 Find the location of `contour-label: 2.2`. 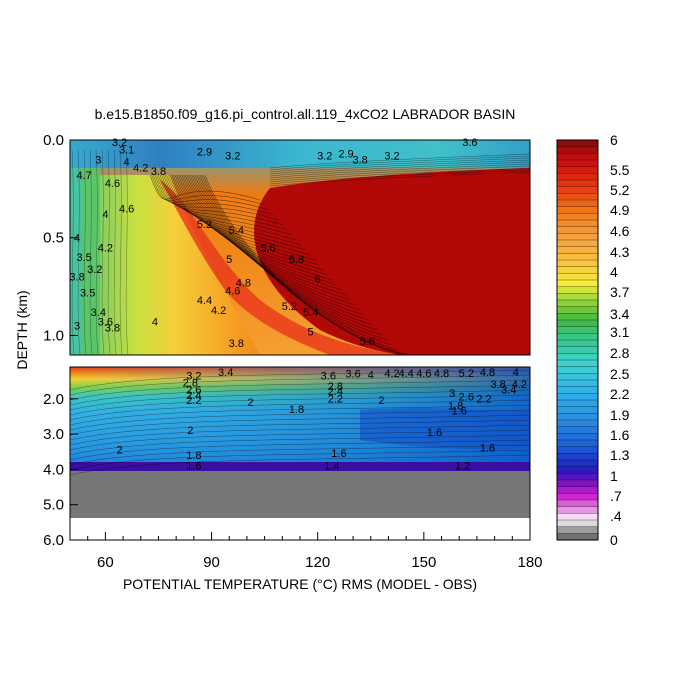

contour-label: 2.2 is located at coordinates (335, 399).